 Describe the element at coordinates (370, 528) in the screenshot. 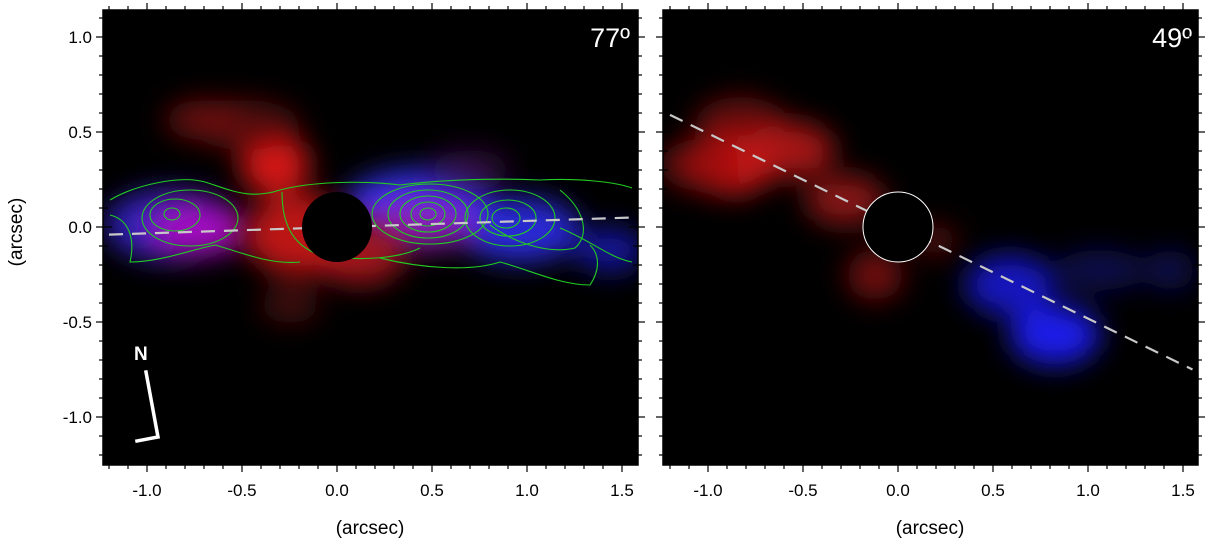

I see `panel-left-x-axis-title: (arcsec)` at that location.